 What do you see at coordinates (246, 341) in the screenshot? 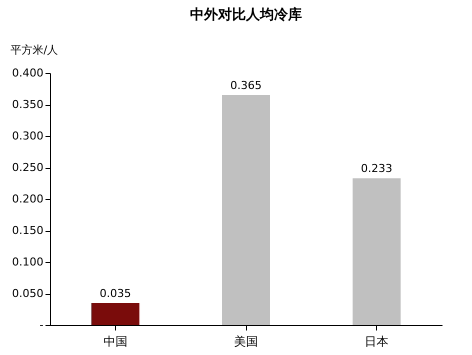
I see `x-tick-label: 美国` at bounding box center [246, 341].